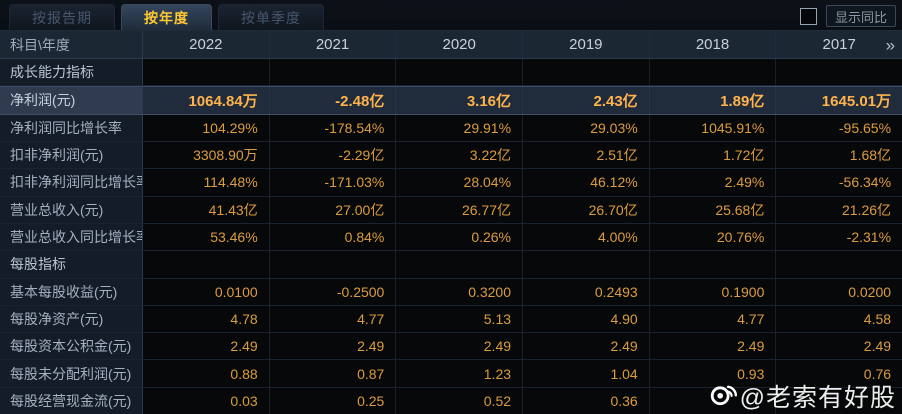  Describe the element at coordinates (206, 319) in the screenshot. I see `cell: 4.78` at that location.